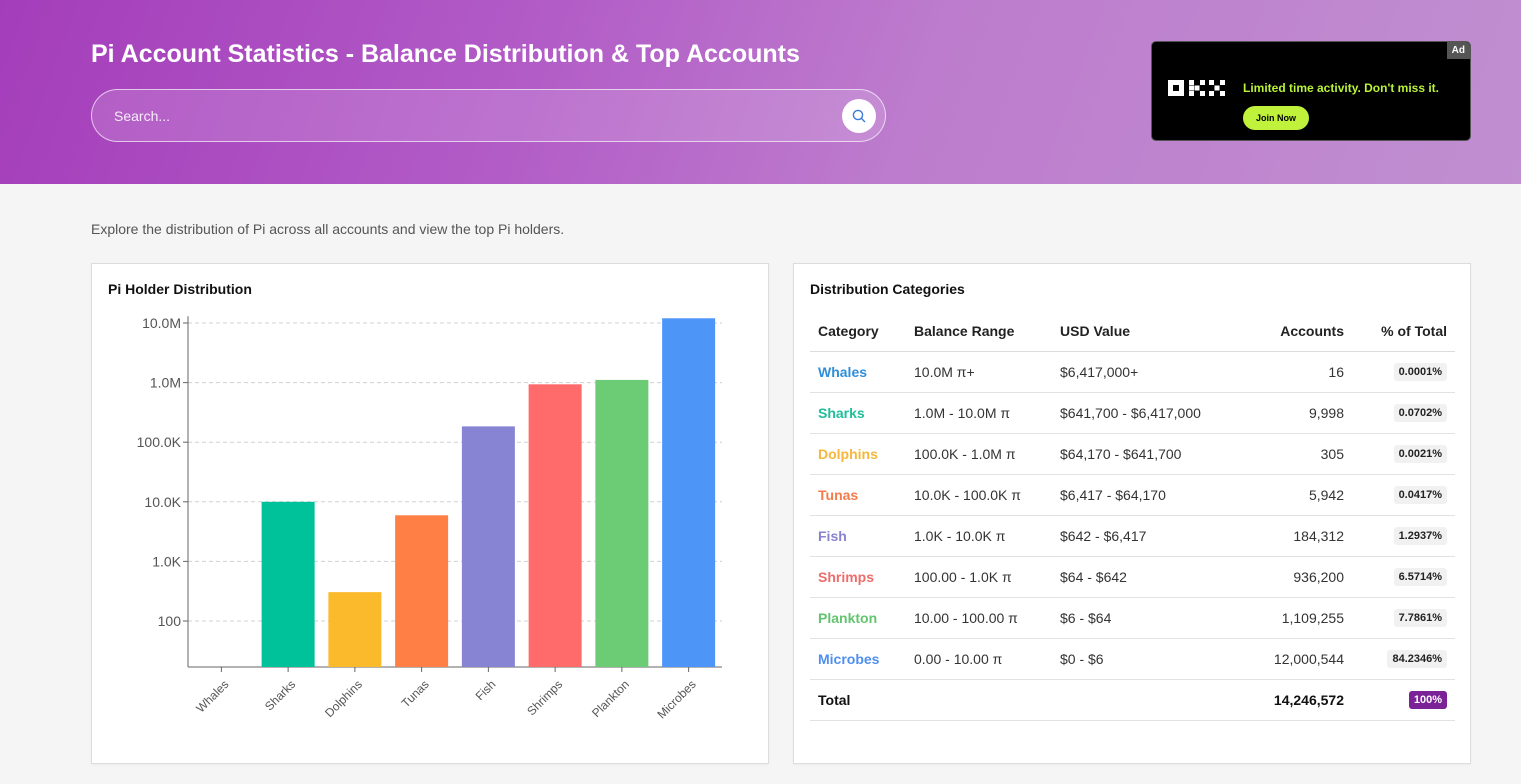 The height and width of the screenshot is (784, 1521). Describe the element at coordinates (676, 699) in the screenshot. I see `x-tick-label: Microbes` at that location.